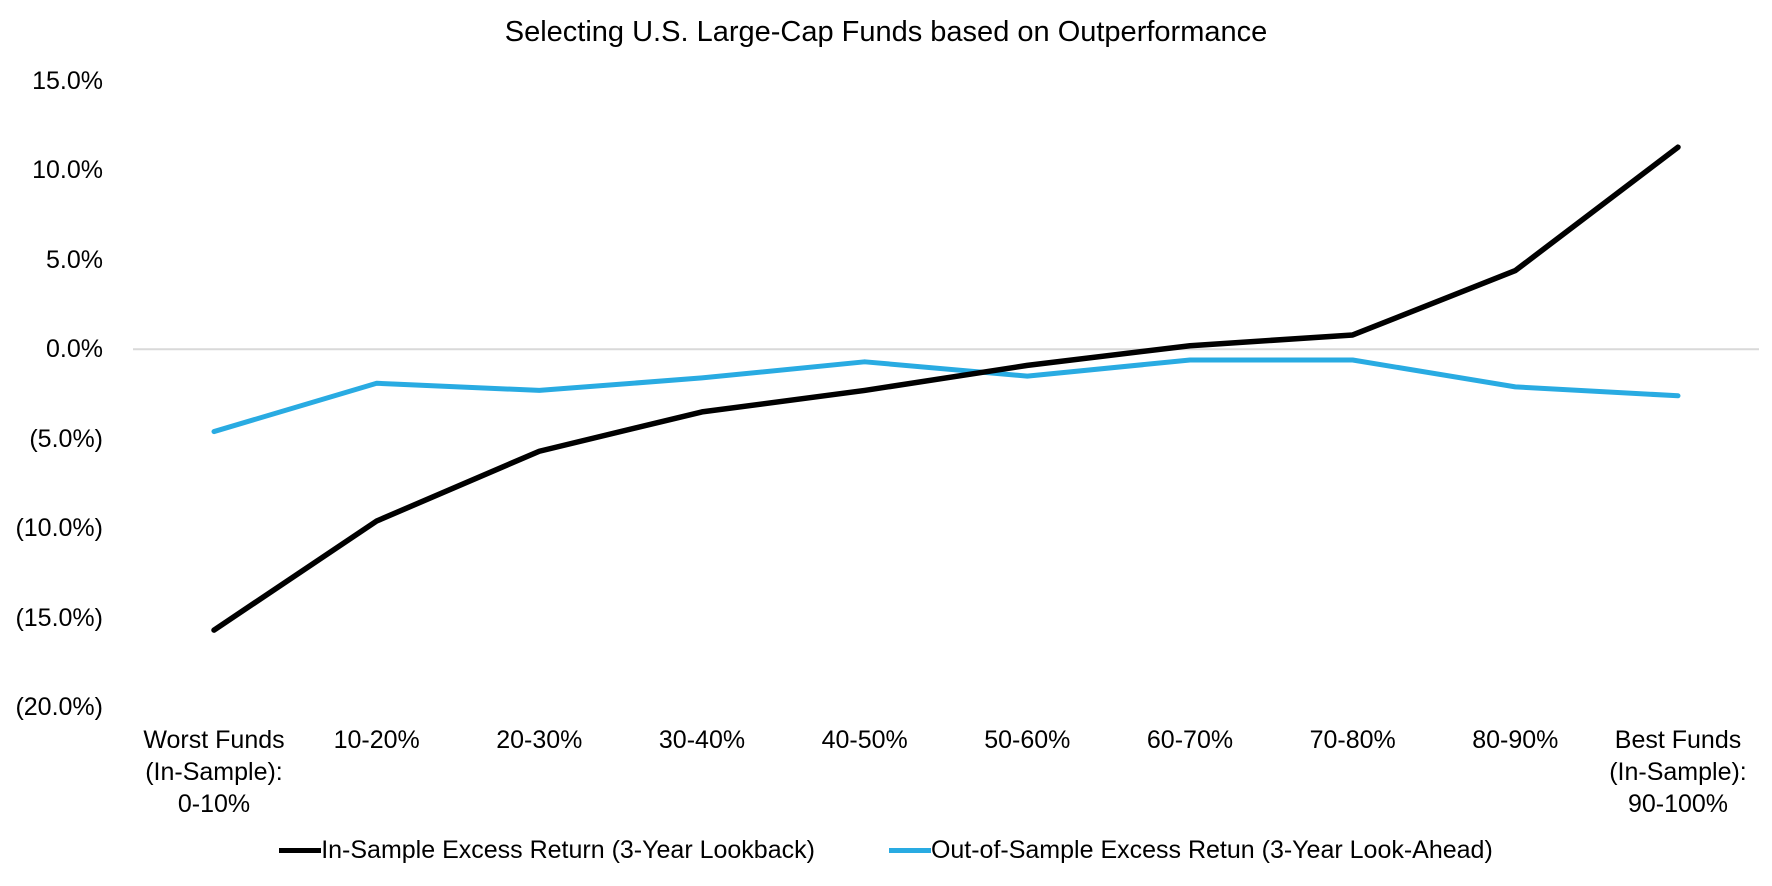 This screenshot has width=1772, height=886. Describe the element at coordinates (539, 740) in the screenshot. I see `x-category-label: 20-30%` at that location.